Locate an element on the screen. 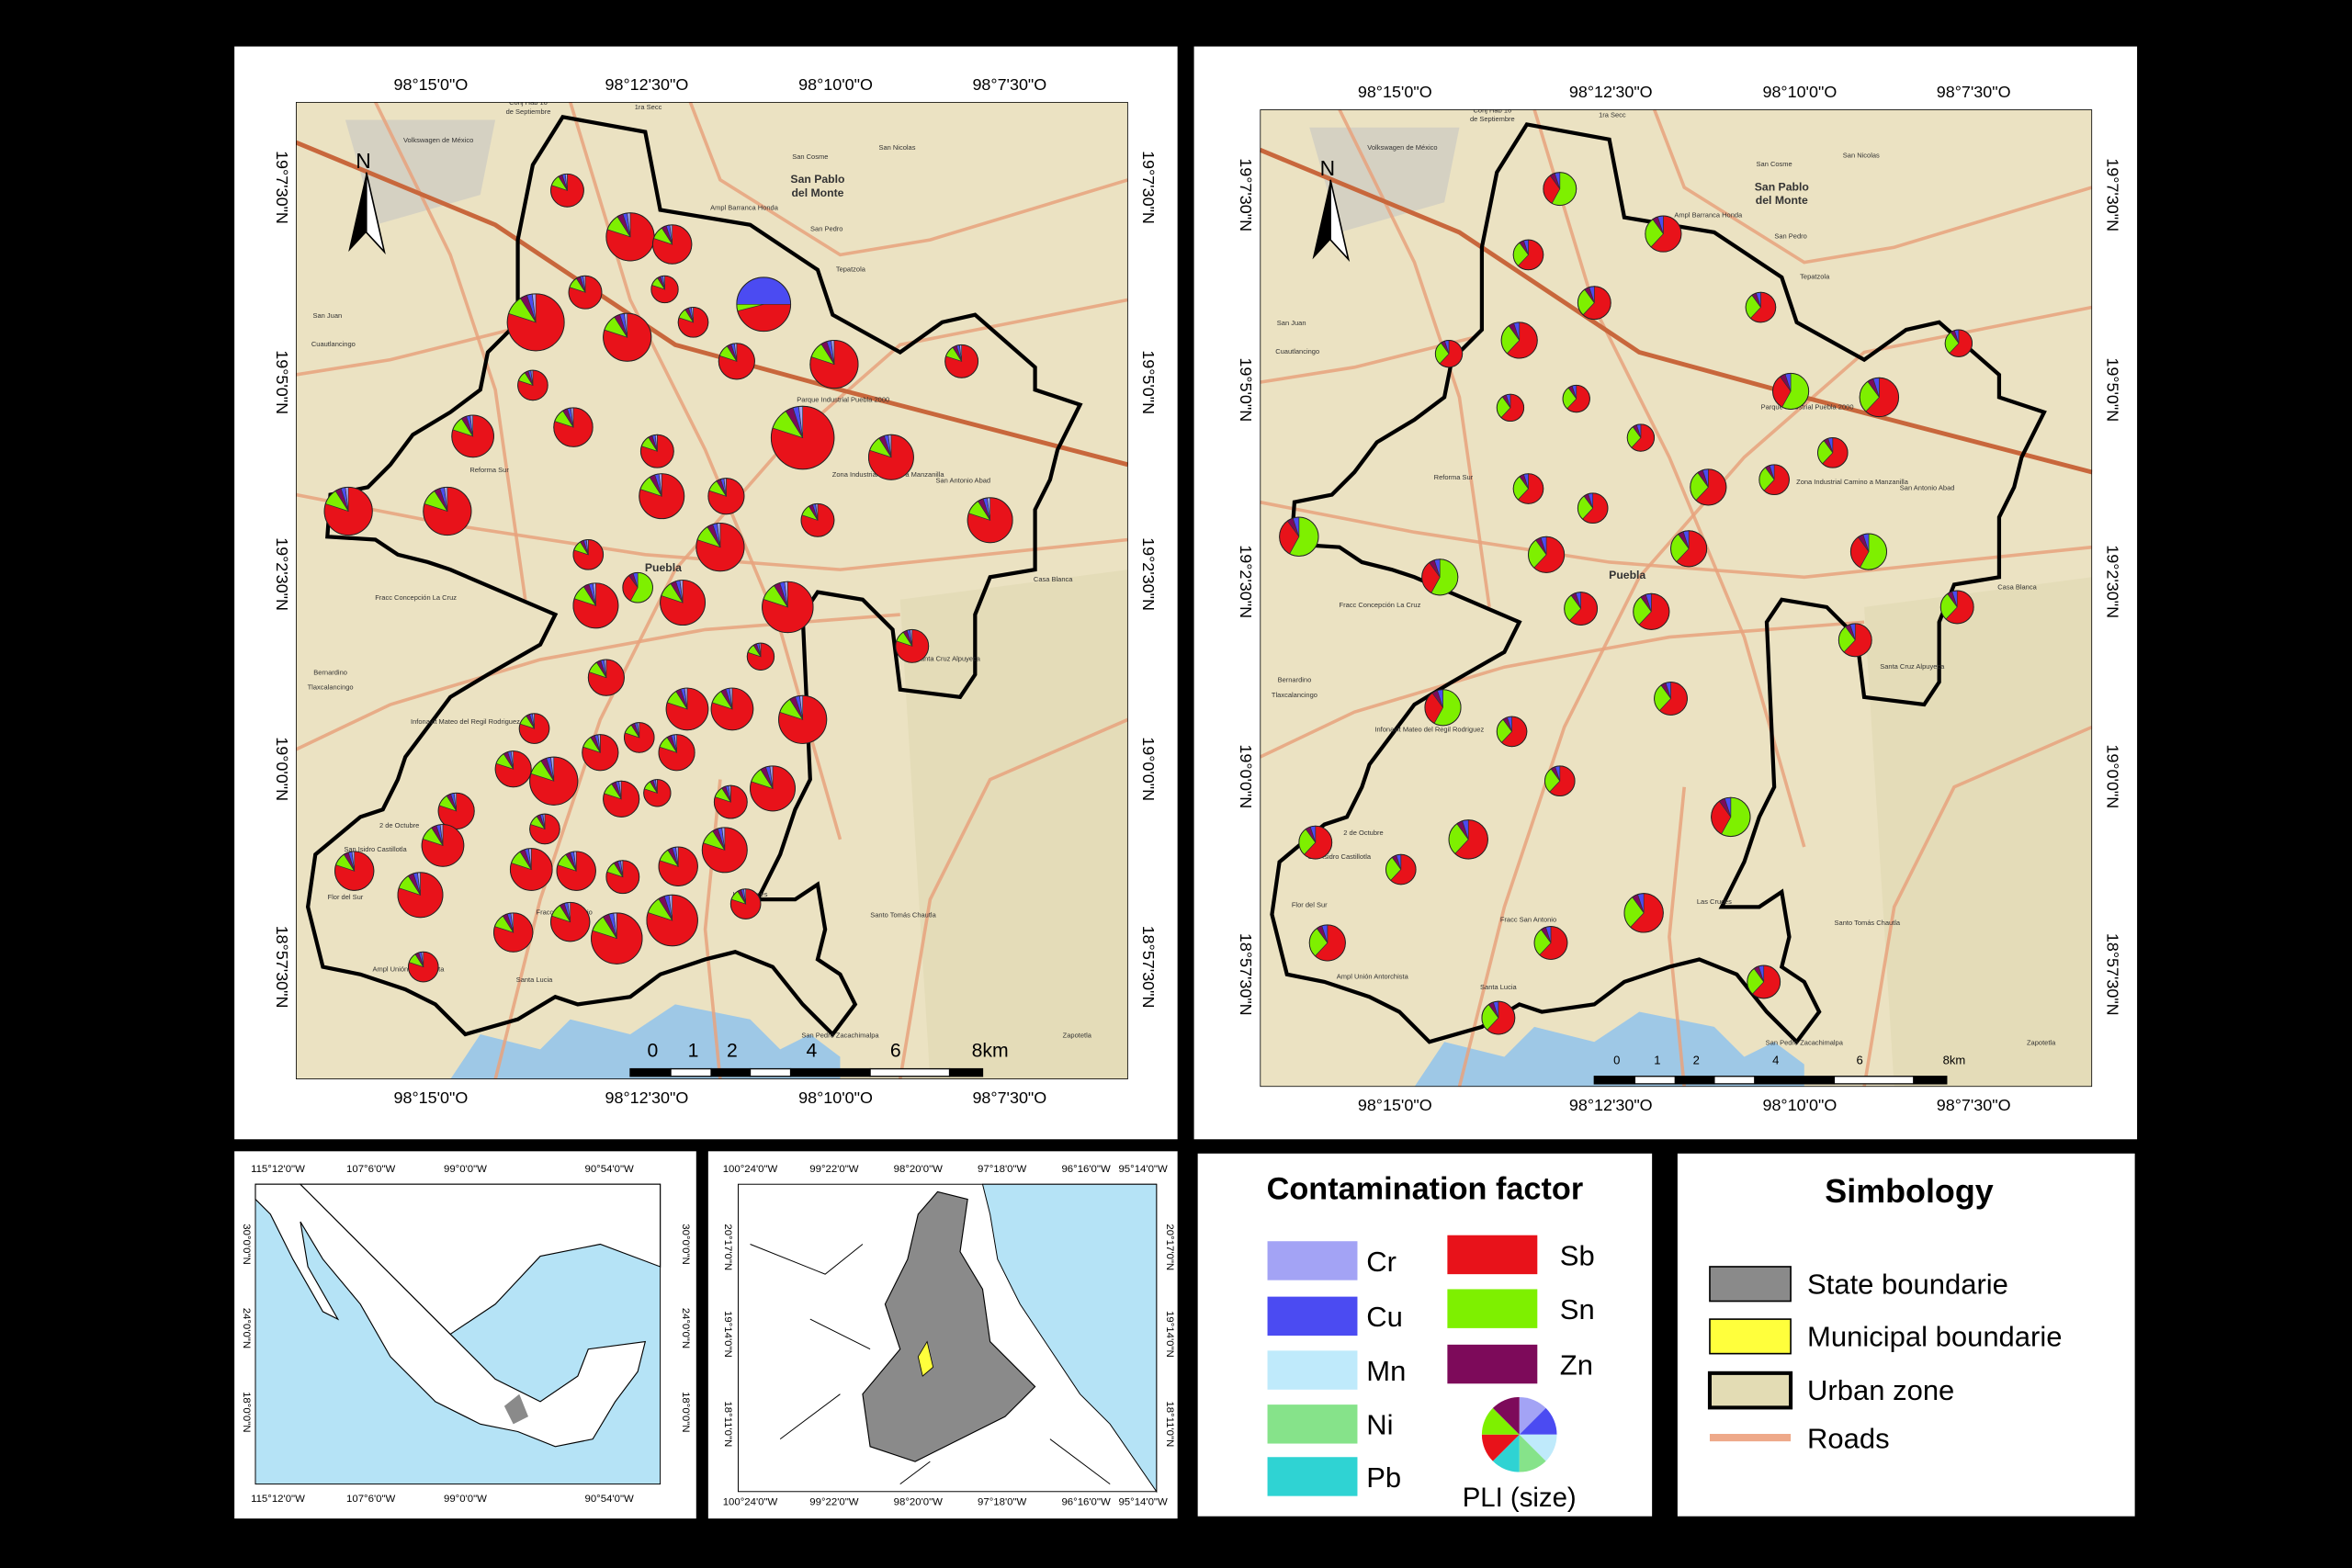  coord-x-bottom: 95°14'0"W is located at coordinates (1143, 1501).